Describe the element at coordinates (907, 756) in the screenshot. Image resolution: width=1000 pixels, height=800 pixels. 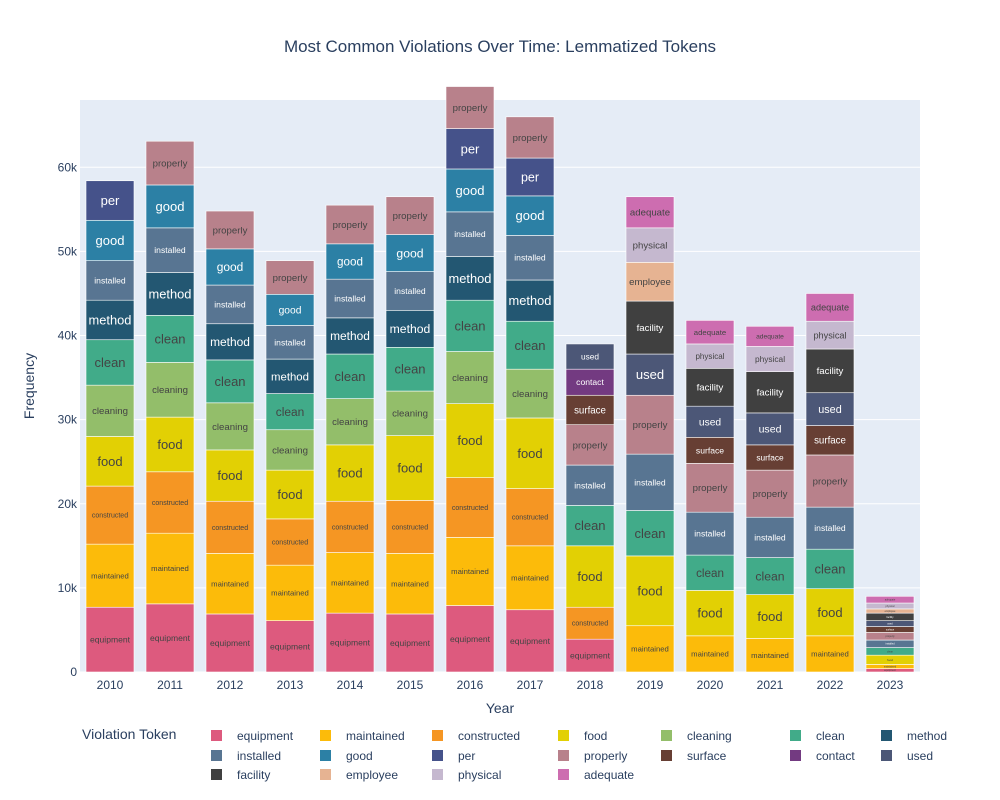
I see `legend-item-used: used` at that location.